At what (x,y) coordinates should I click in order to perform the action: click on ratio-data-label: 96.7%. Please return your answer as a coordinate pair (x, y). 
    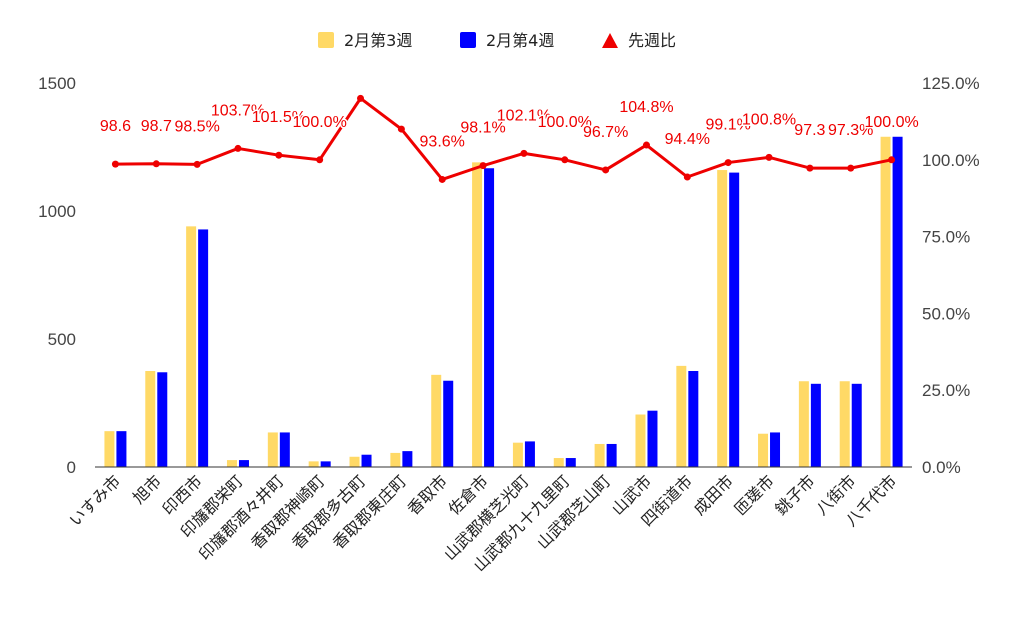
    Looking at the image, I should click on (605, 132).